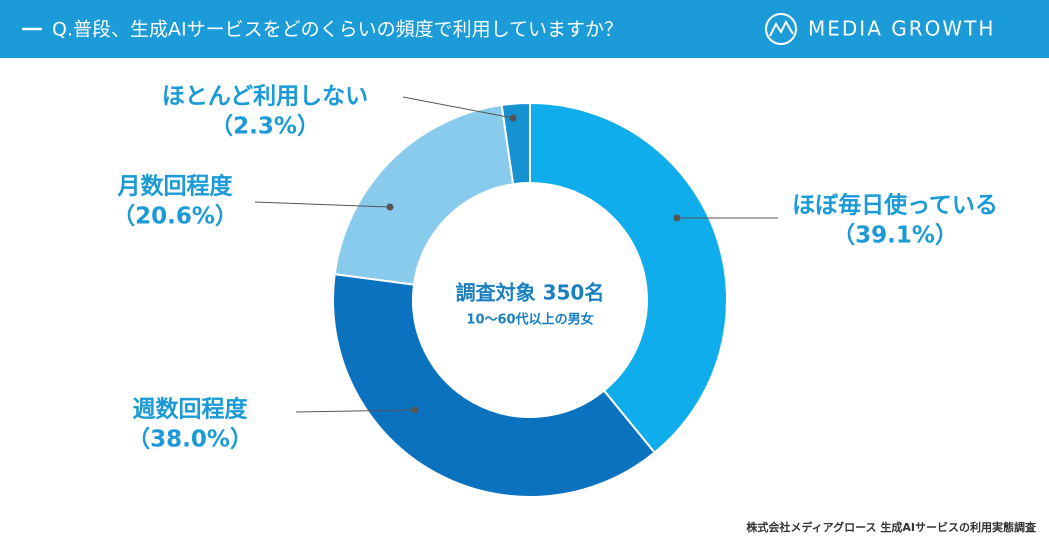 This screenshot has height=544, width=1049. Describe the element at coordinates (175, 186) in the screenshot. I see `slice-label: 月数回程度` at that location.